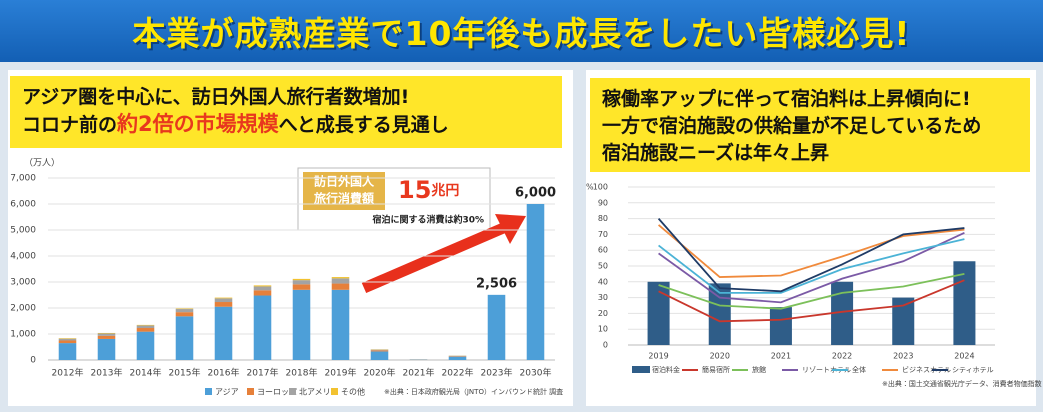 Image resolution: width=1043 pixels, height=412 pixels. What do you see at coordinates (353, 392) in the screenshot?
I see `legend-label: その他` at bounding box center [353, 392].